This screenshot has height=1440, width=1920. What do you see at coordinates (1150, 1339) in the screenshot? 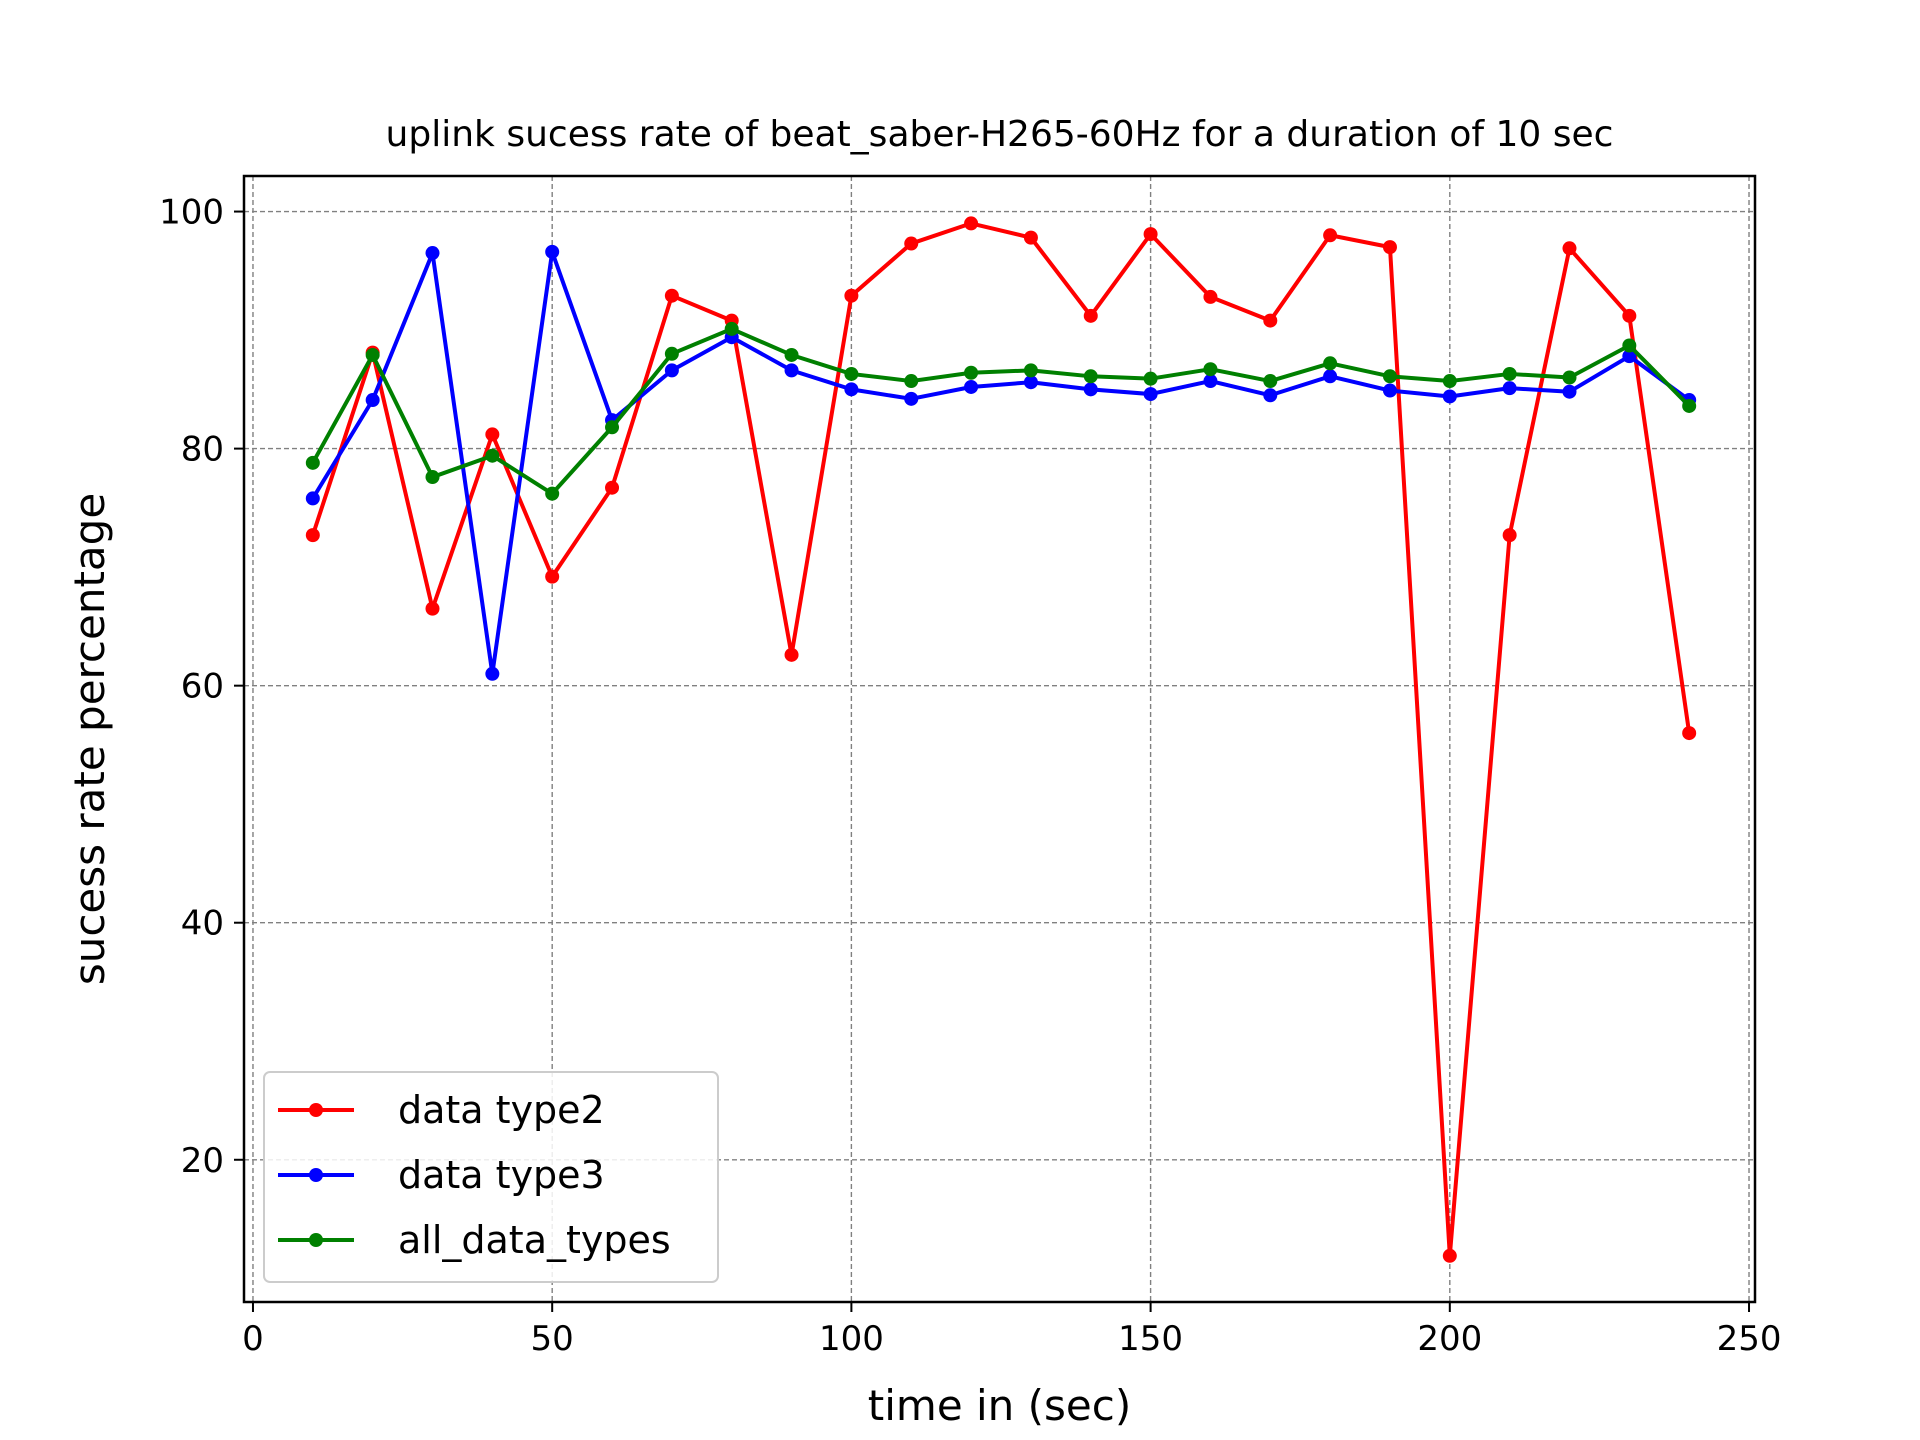
I see `x-tick-label: 150` at bounding box center [1150, 1339].